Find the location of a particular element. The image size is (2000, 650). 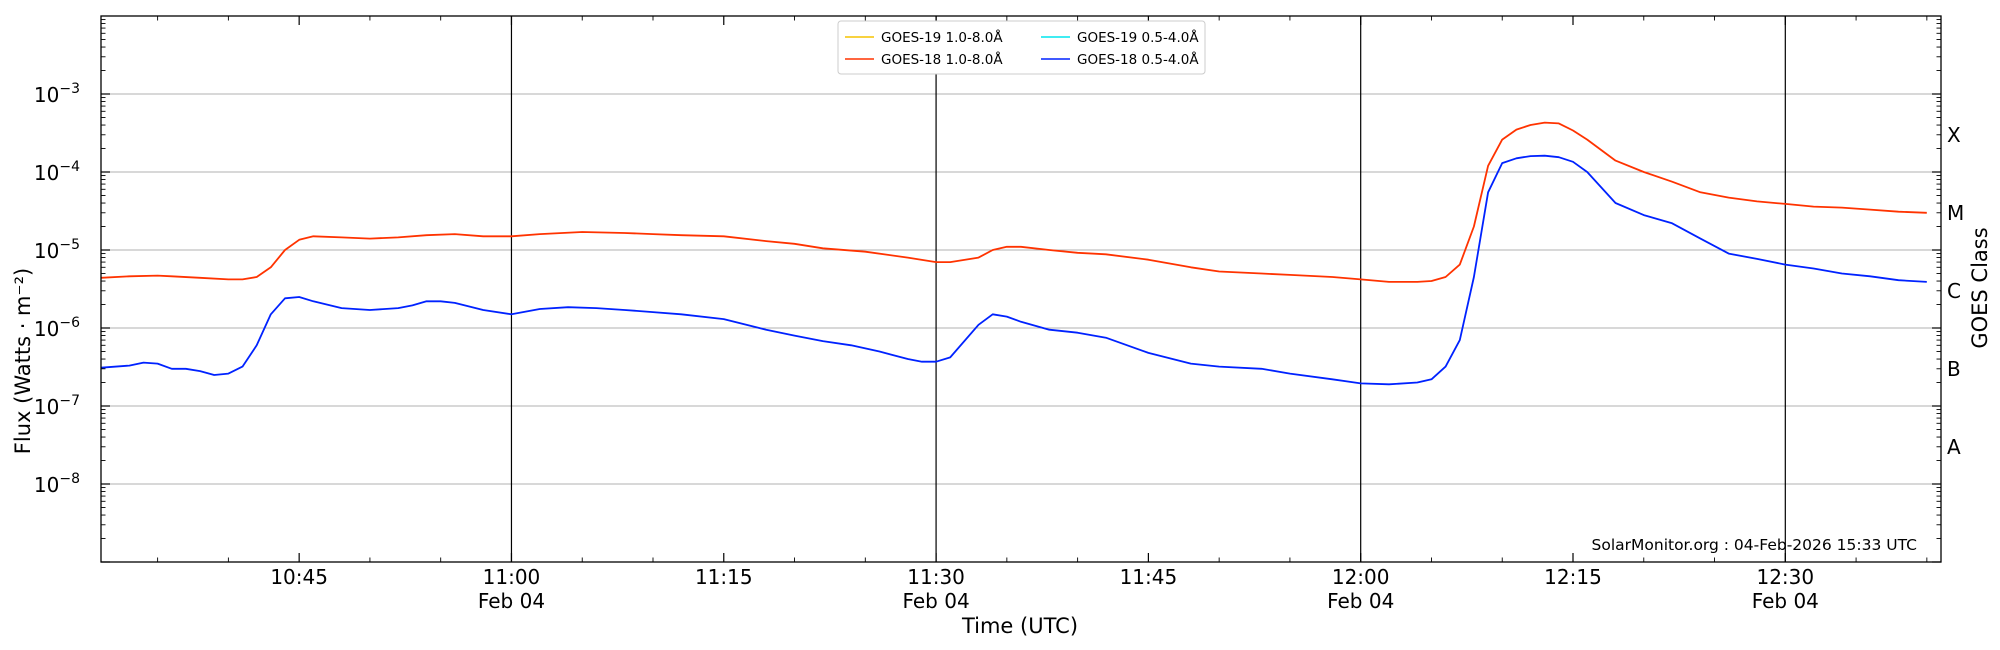

goes-class-label: C is located at coordinates (1954, 291).